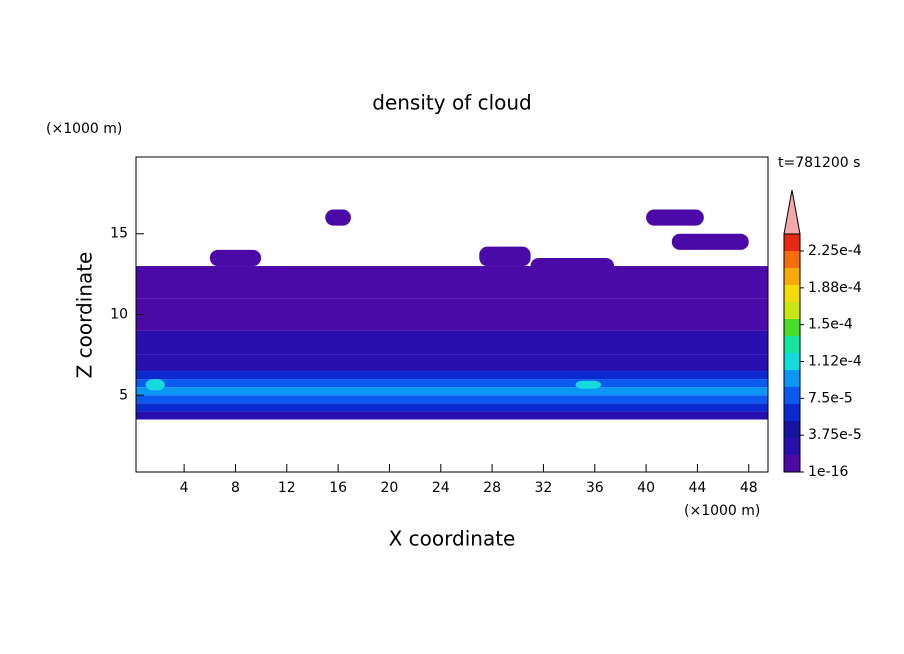 This screenshot has width=904, height=654. Describe the element at coordinates (235, 488) in the screenshot. I see `x-tick-label: 8` at that location.